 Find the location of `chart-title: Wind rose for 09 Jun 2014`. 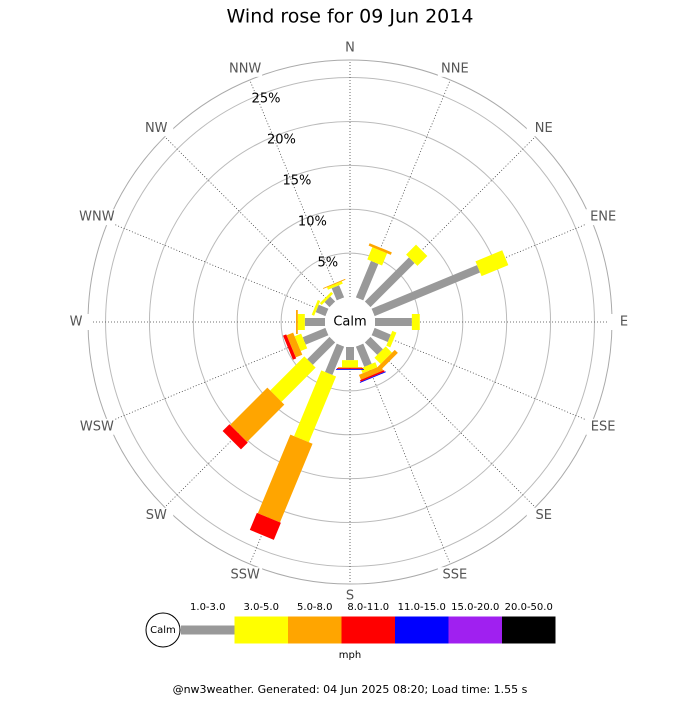

chart-title: Wind rose for 09 Jun 2014 is located at coordinates (350, 17).